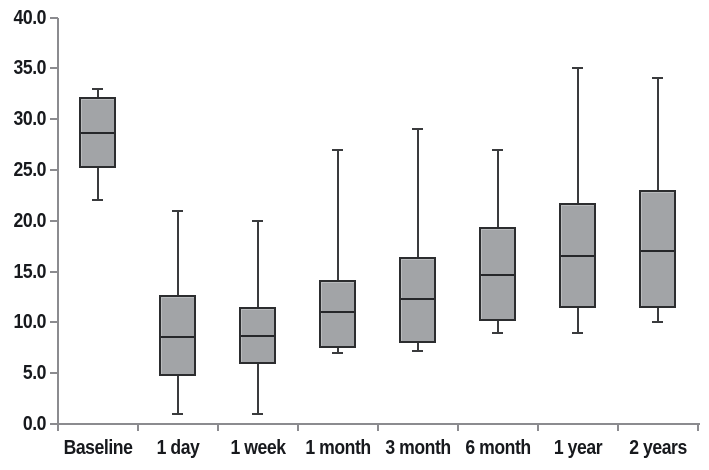 Image resolution: width=709 pixels, height=470 pixels. Describe the element at coordinates (578, 448) in the screenshot. I see `x-category-label: 1 year` at that location.